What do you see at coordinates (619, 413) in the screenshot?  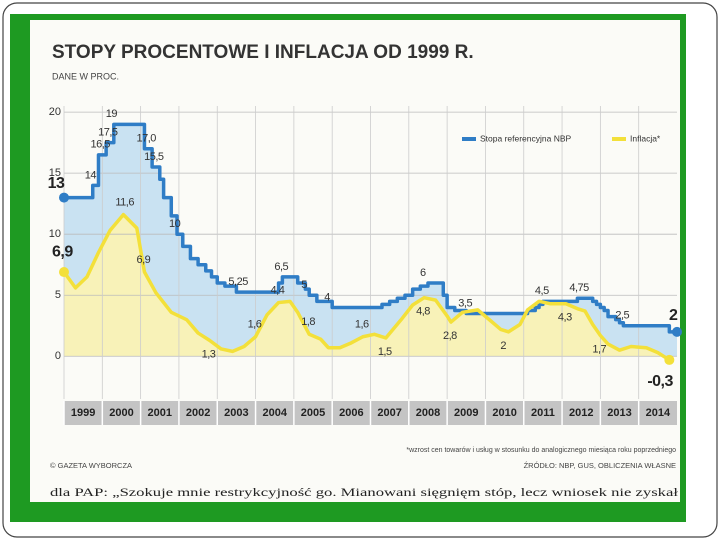 I see `x-tick-label: 2013` at bounding box center [619, 413].